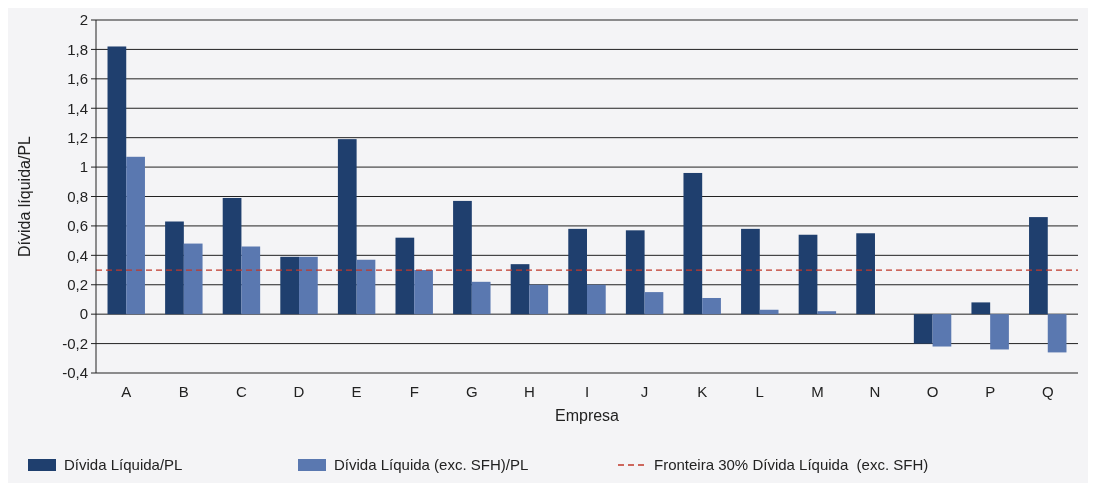 The width and height of the screenshot is (1098, 491). What do you see at coordinates (791, 464) in the screenshot?
I see `legend-label: Fronteira 30% Dívida Líquida (exc. SFH)` at bounding box center [791, 464].